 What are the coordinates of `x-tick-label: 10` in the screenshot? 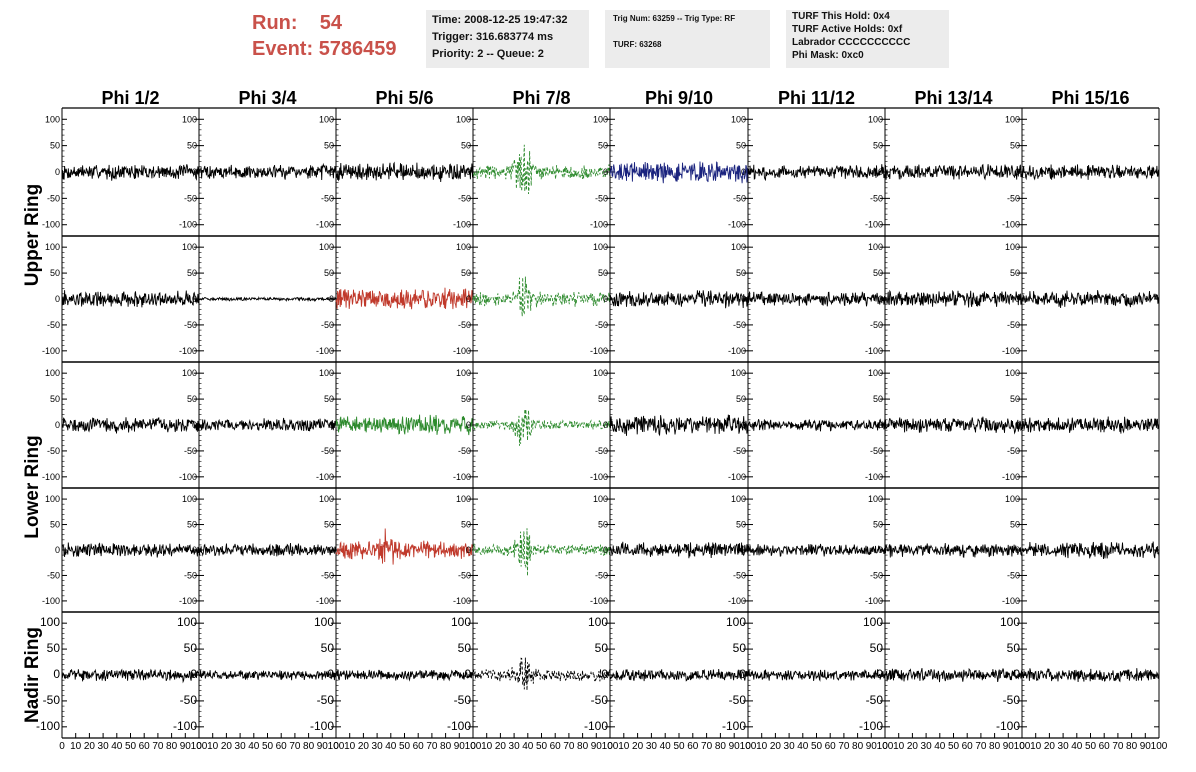 It's located at (762, 746).